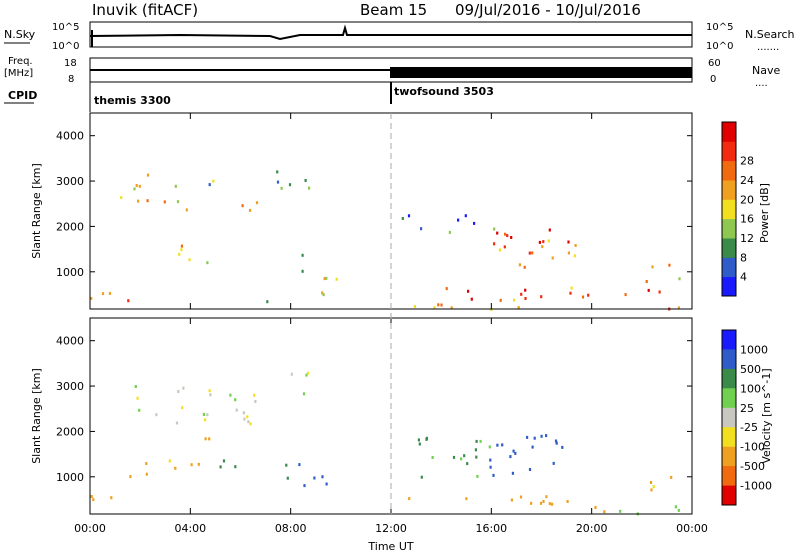  I want to click on nave-tick-top: 60, so click(714, 63).